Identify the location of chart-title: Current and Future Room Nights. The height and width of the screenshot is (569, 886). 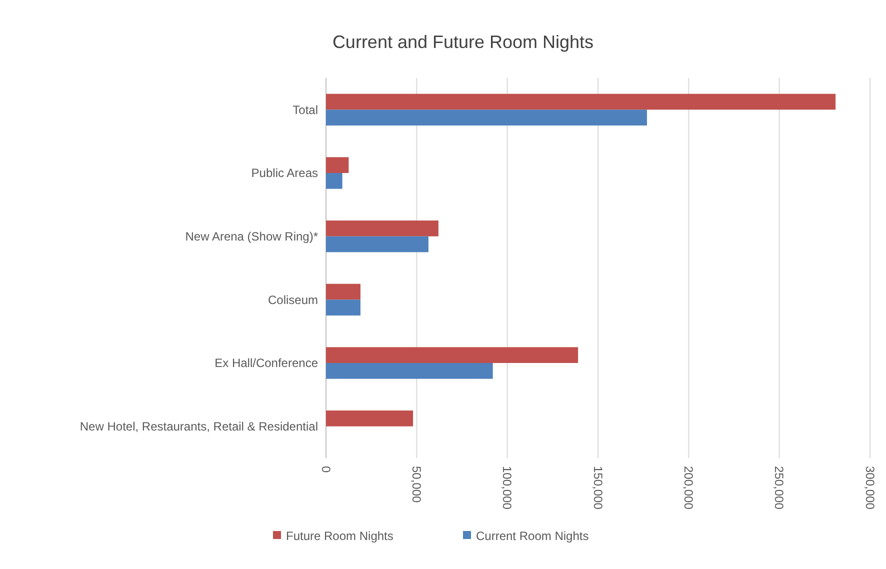
(463, 42).